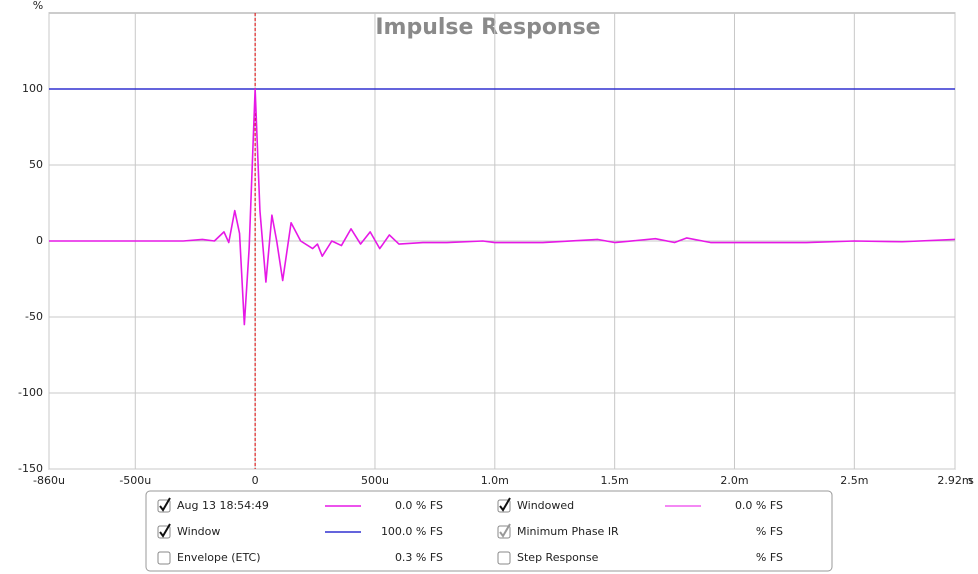 Image resolution: width=978 pixels, height=574 pixels. I want to click on x-tick-label: 2.0m, so click(734, 480).